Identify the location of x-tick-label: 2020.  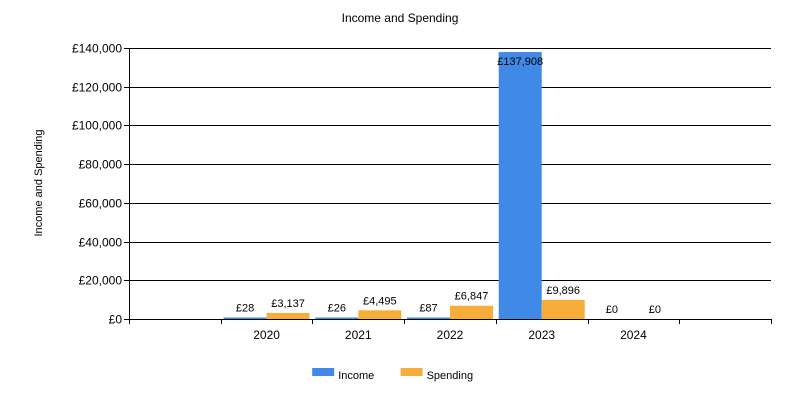
(266, 335).